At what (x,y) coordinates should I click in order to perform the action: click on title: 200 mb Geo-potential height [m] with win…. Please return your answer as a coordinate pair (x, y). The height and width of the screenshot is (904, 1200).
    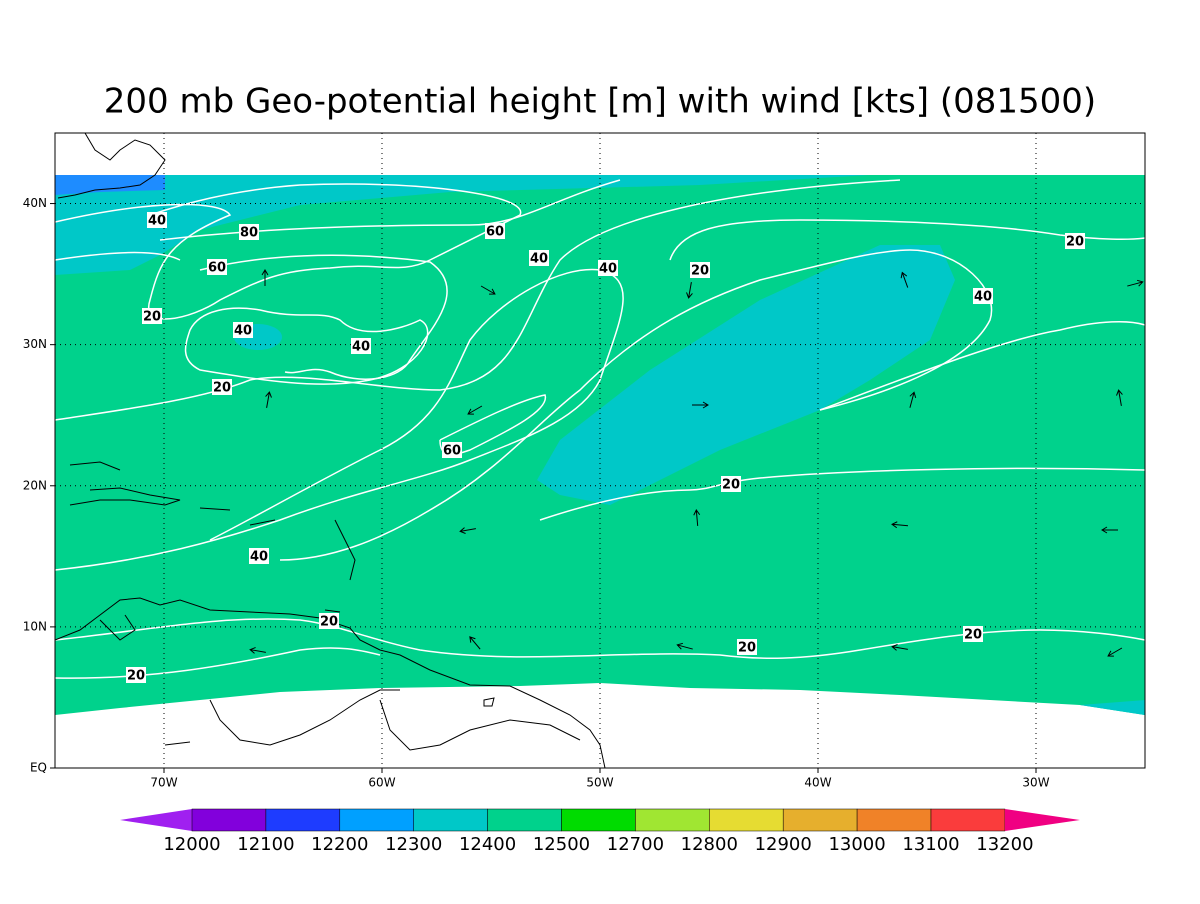
    Looking at the image, I should click on (600, 102).